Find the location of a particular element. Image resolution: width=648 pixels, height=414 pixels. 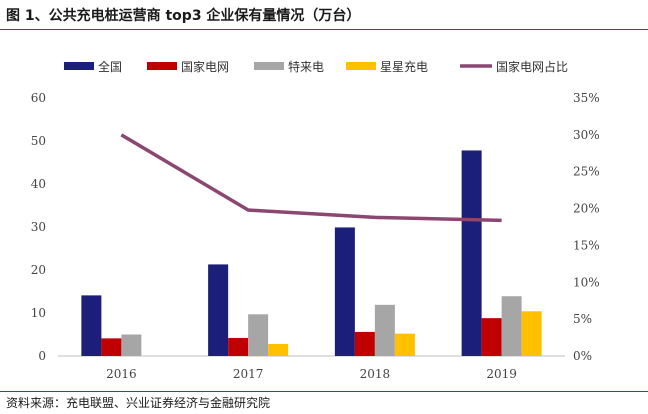

right-axis-tick-label: 20% is located at coordinates (586, 209).